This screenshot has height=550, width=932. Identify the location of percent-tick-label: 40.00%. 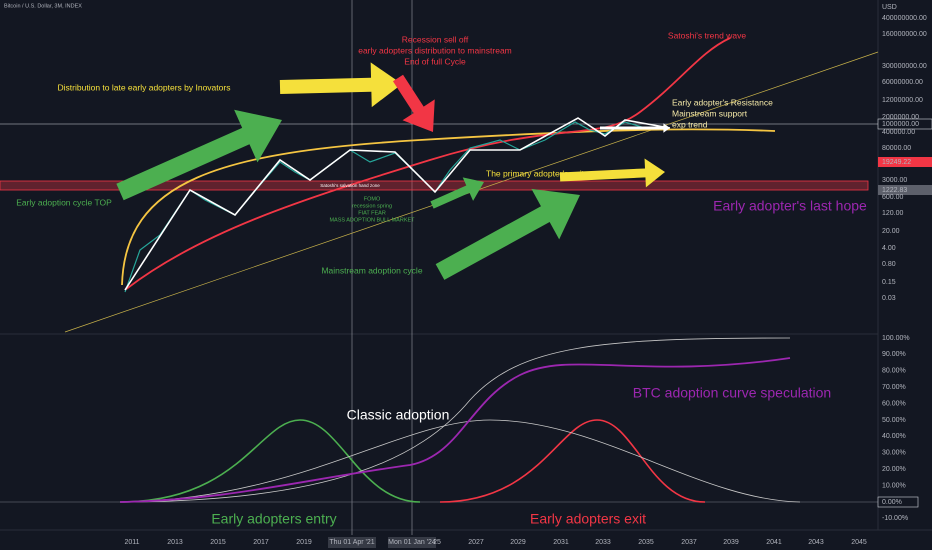
(894, 436).